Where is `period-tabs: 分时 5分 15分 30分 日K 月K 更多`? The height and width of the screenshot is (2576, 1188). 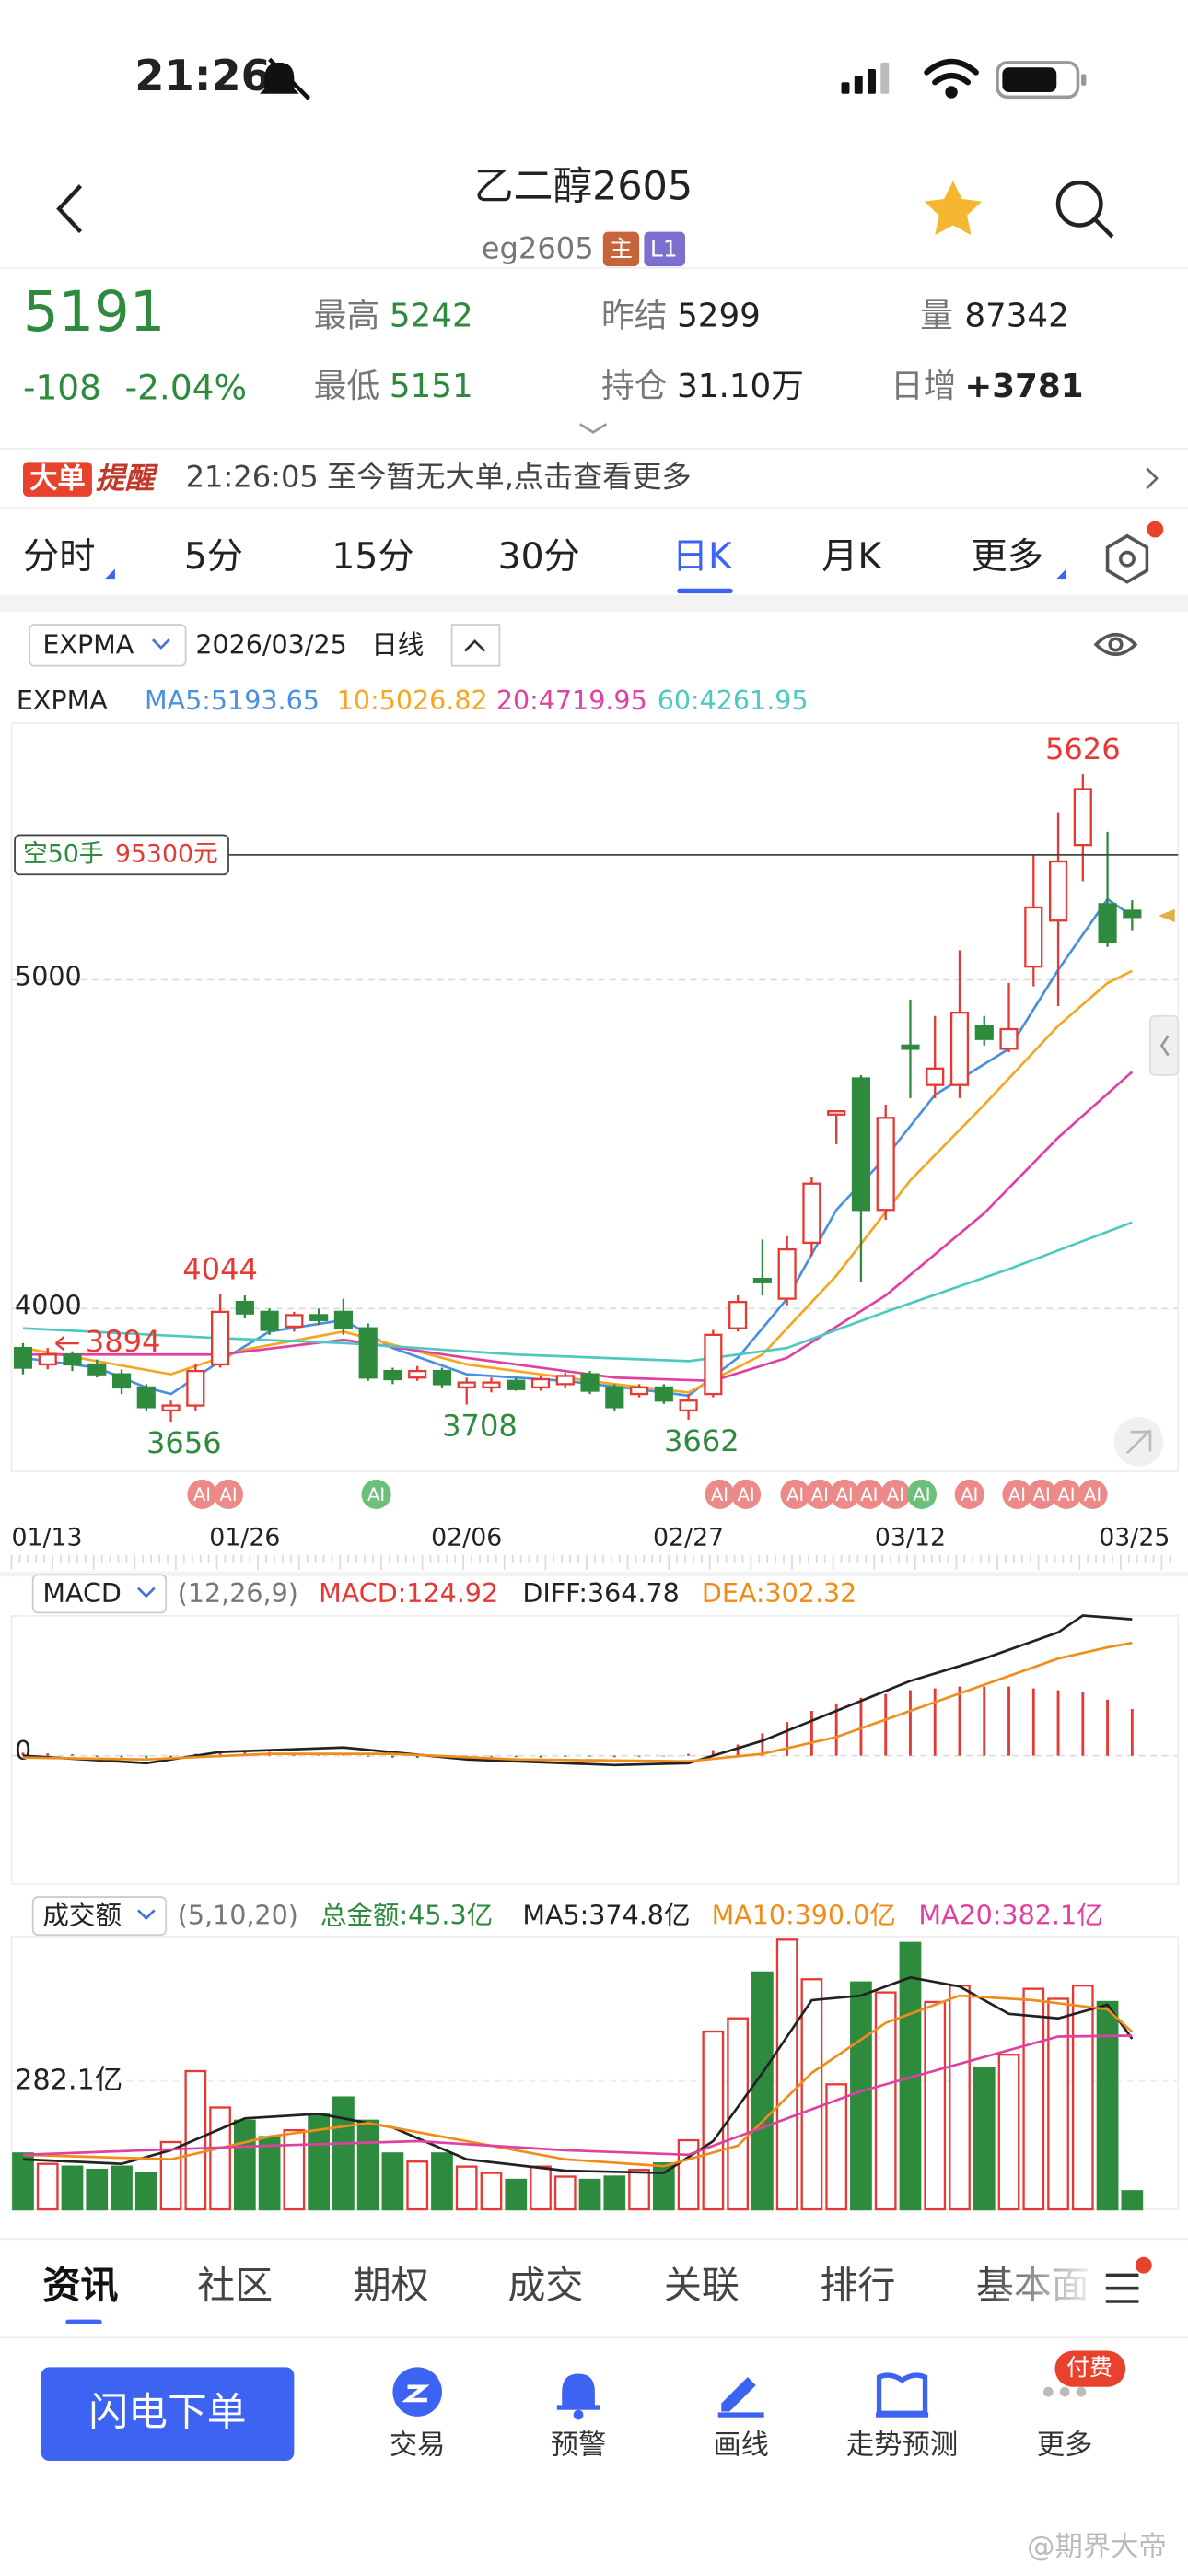
period-tabs: 分时 5分 15分 30分 日K 月K 更多 is located at coordinates (544, 565).